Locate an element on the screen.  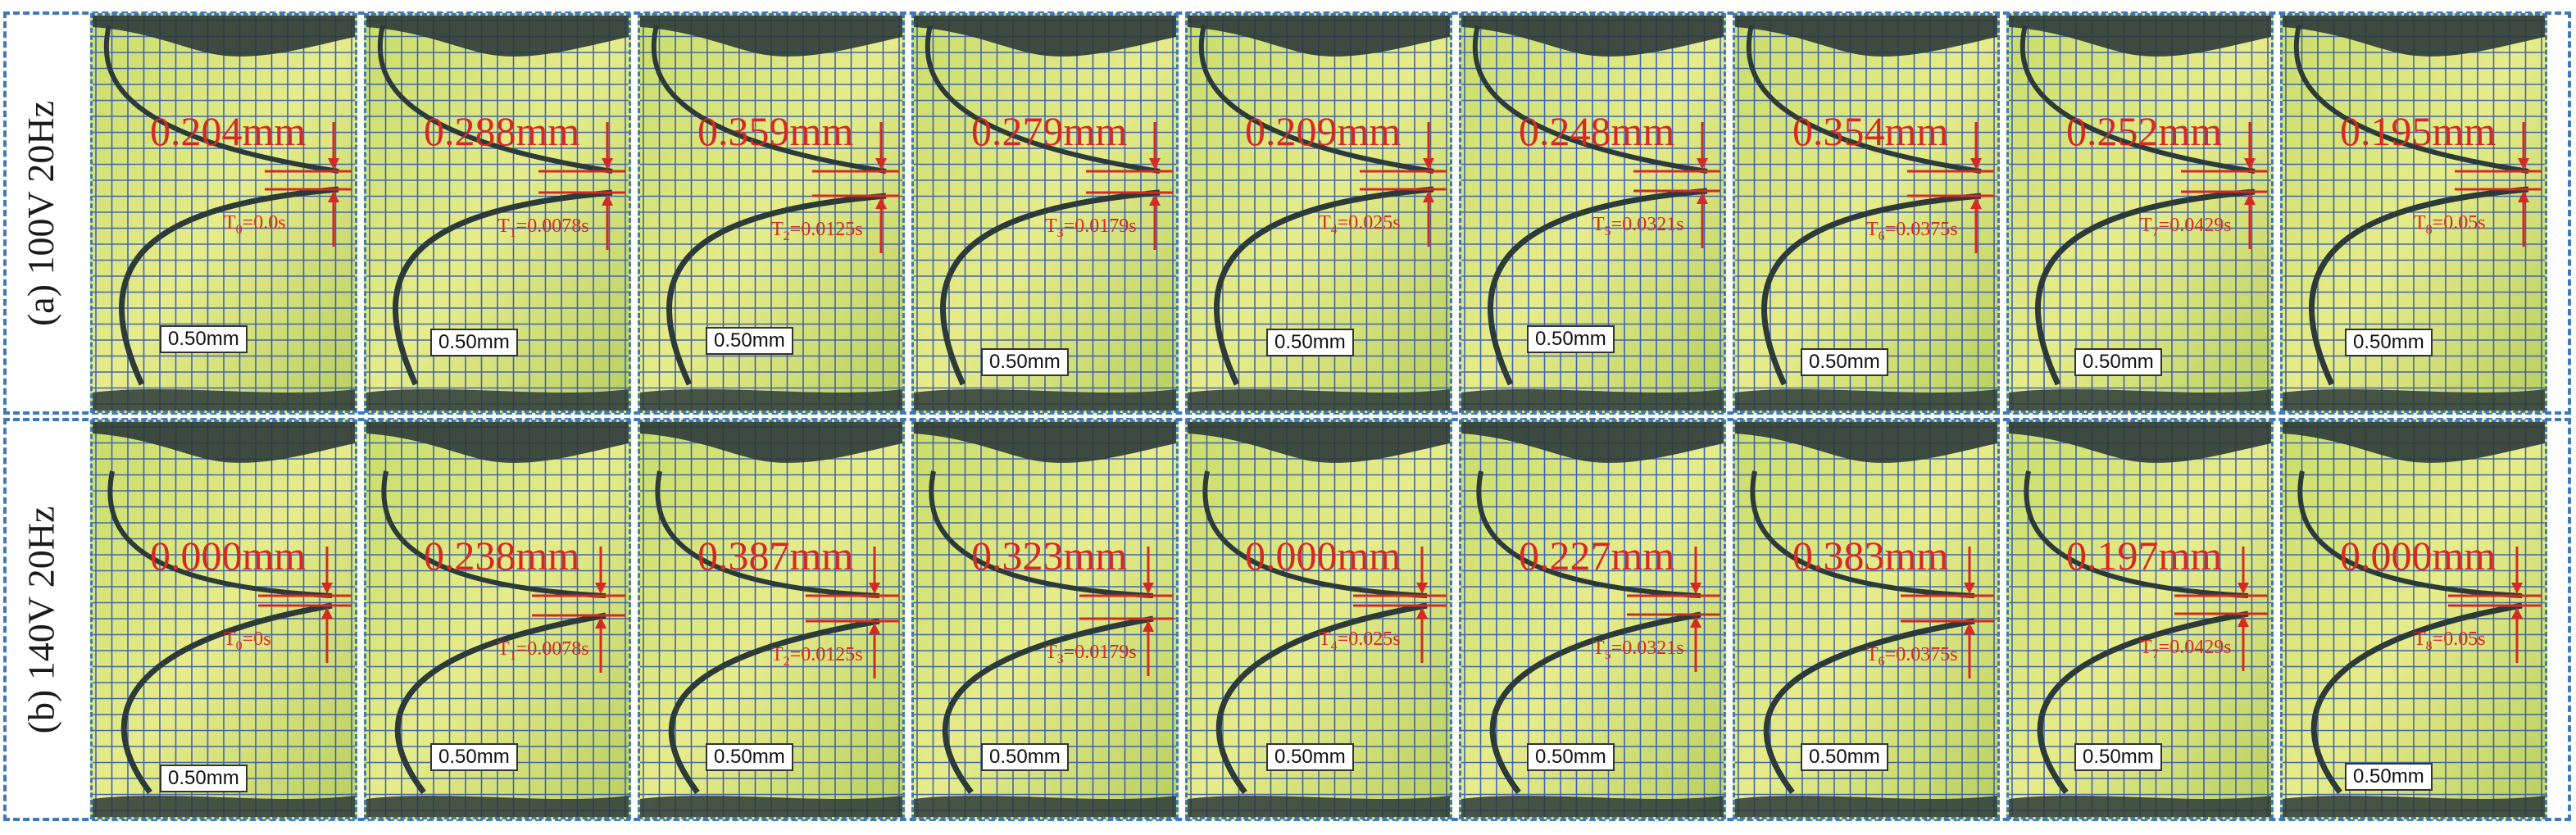
time-label: T4=0.025s is located at coordinates (1360, 225).